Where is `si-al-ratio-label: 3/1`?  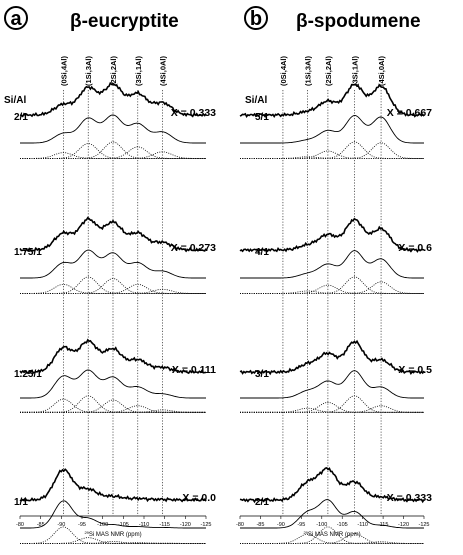 si-al-ratio-label: 3/1 is located at coordinates (262, 374).